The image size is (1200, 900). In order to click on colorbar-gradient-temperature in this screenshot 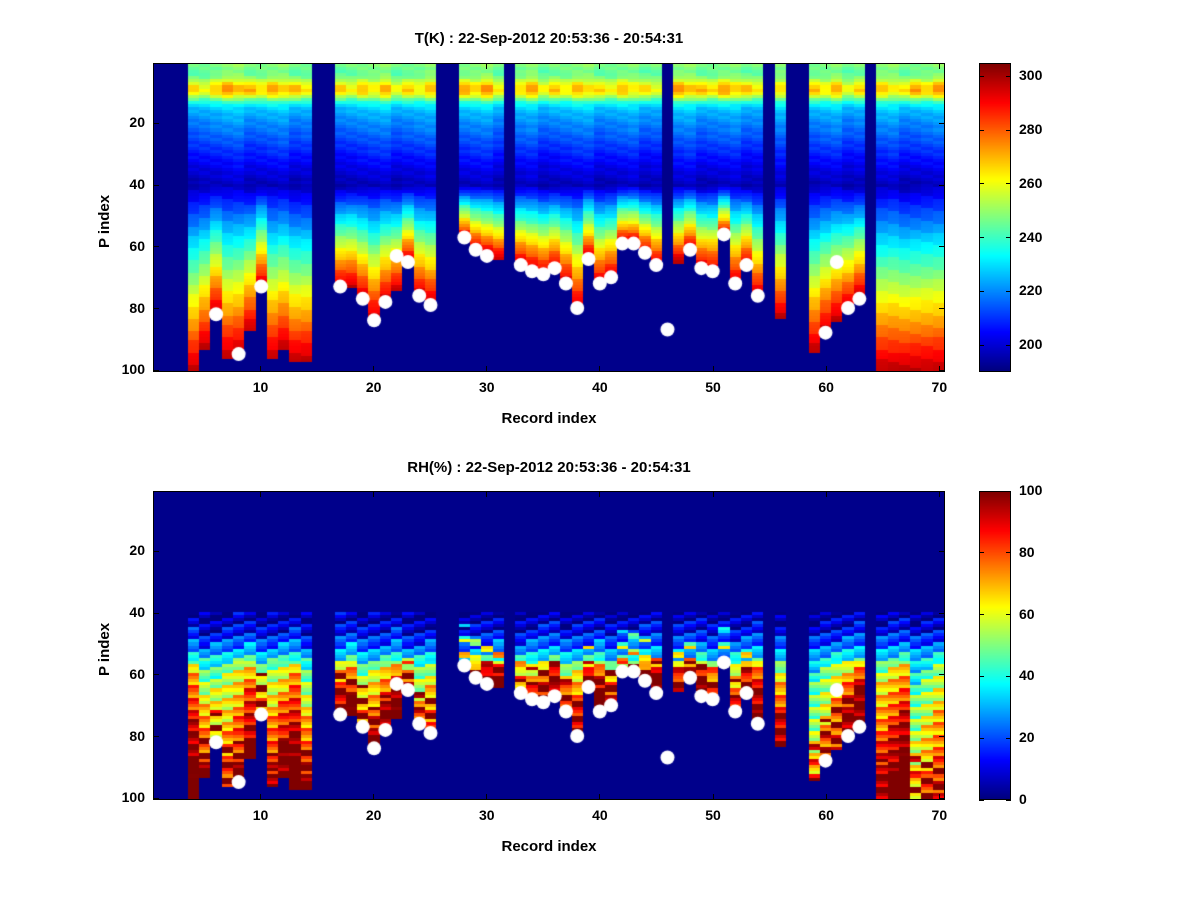, I will do `click(995, 217)`.